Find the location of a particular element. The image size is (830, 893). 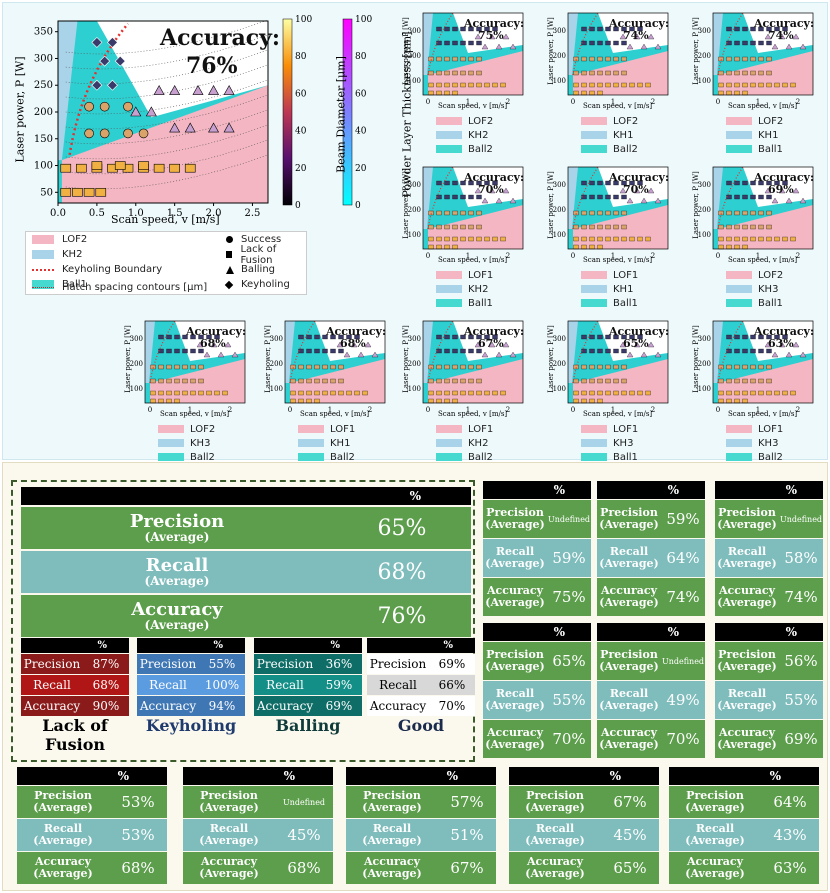

small-x-tick: 0 is located at coordinates (150, 410).